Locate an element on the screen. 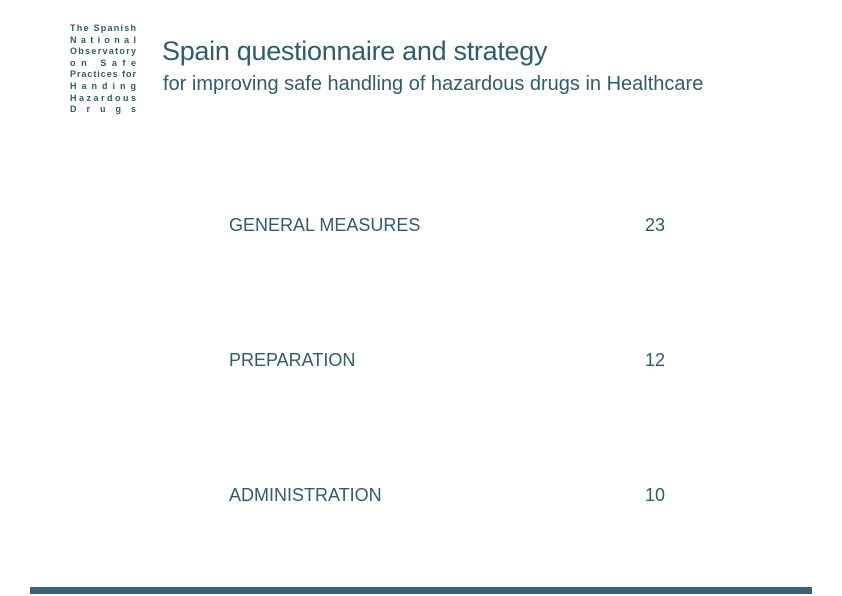  organization-line: on Safe is located at coordinates (106, 62).